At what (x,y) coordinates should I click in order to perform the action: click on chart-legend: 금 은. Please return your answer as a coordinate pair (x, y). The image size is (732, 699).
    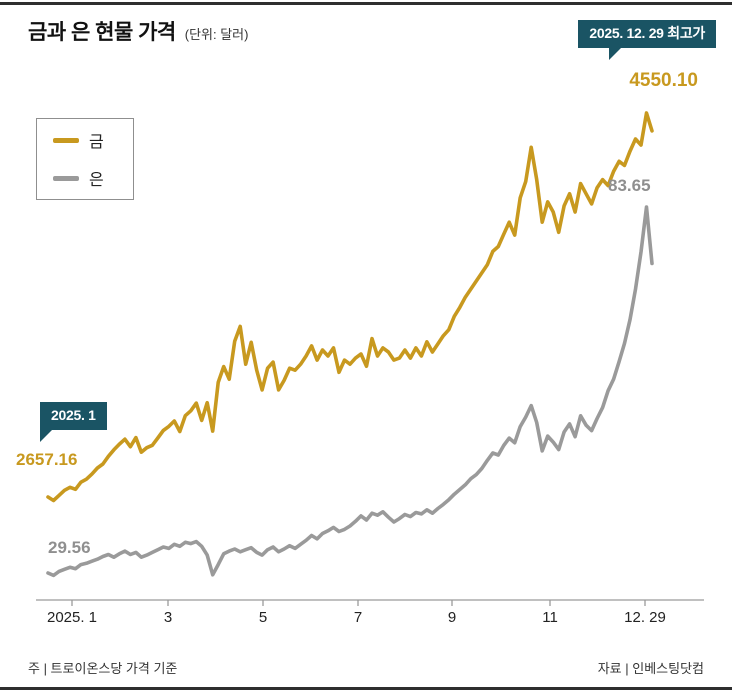
    Looking at the image, I should click on (85, 159).